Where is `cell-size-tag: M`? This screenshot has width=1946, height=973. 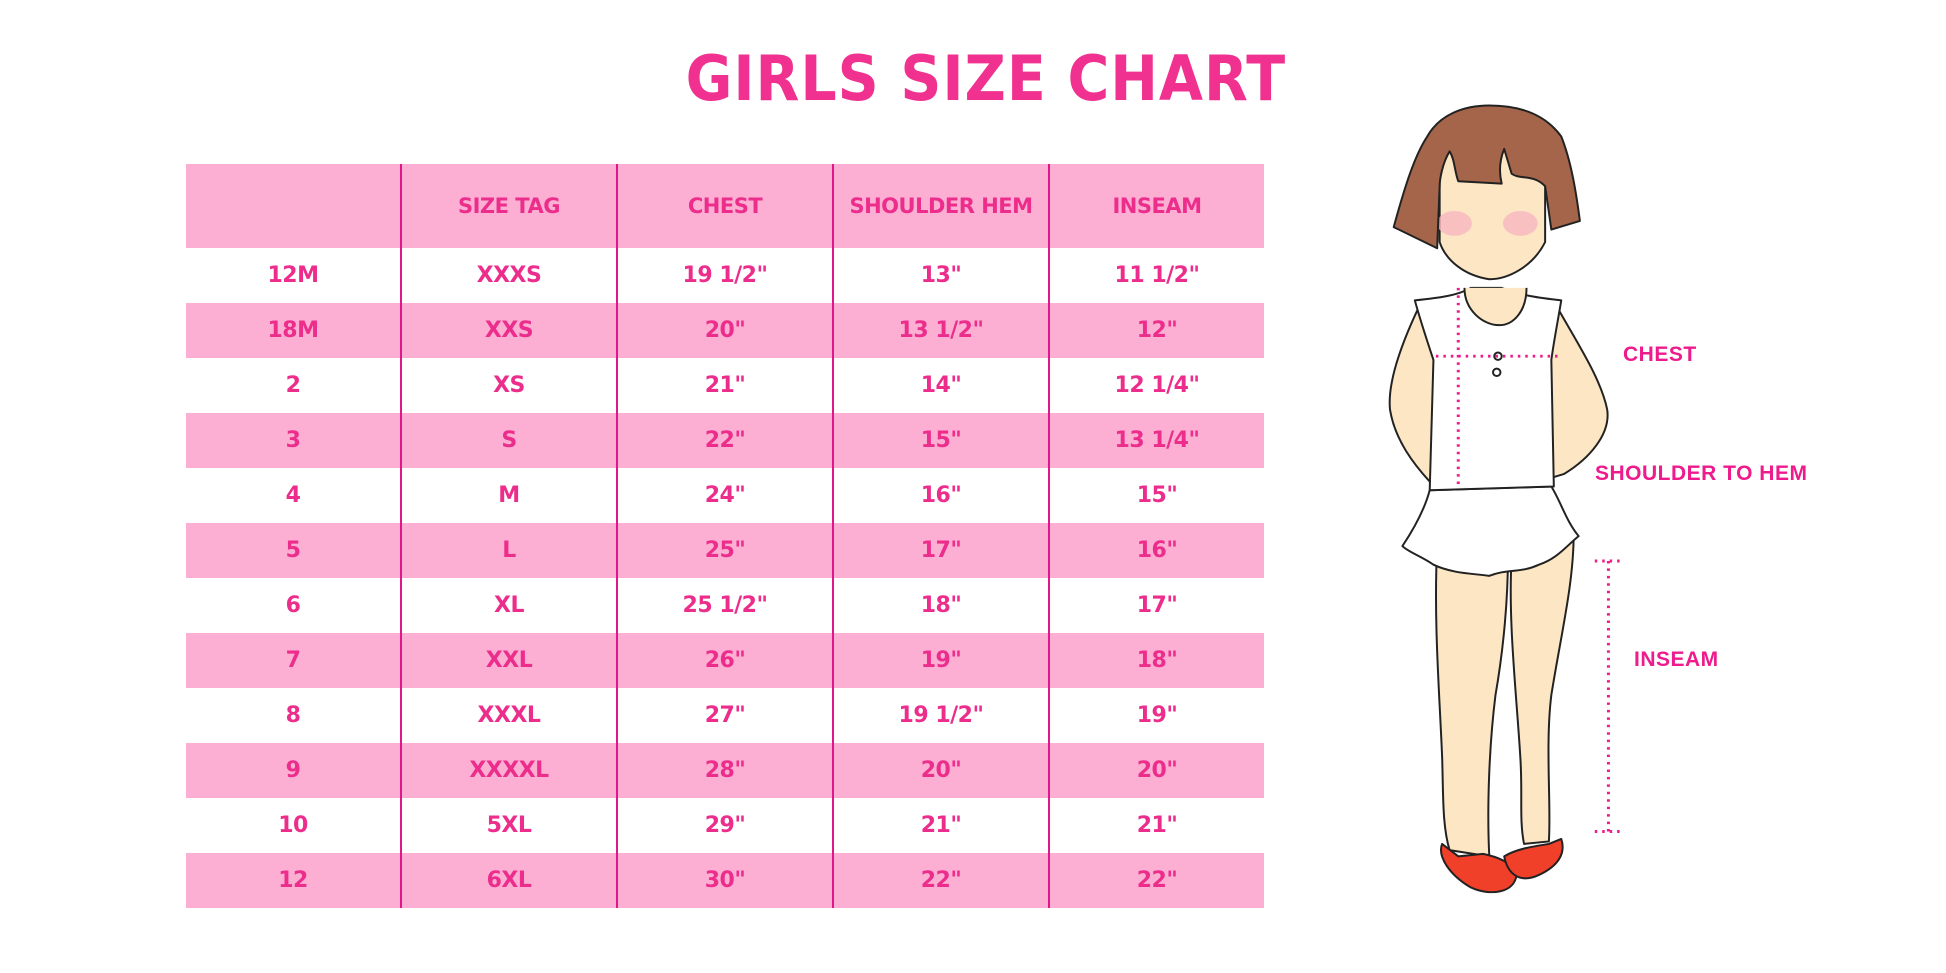
cell-size-tag: M is located at coordinates (508, 495).